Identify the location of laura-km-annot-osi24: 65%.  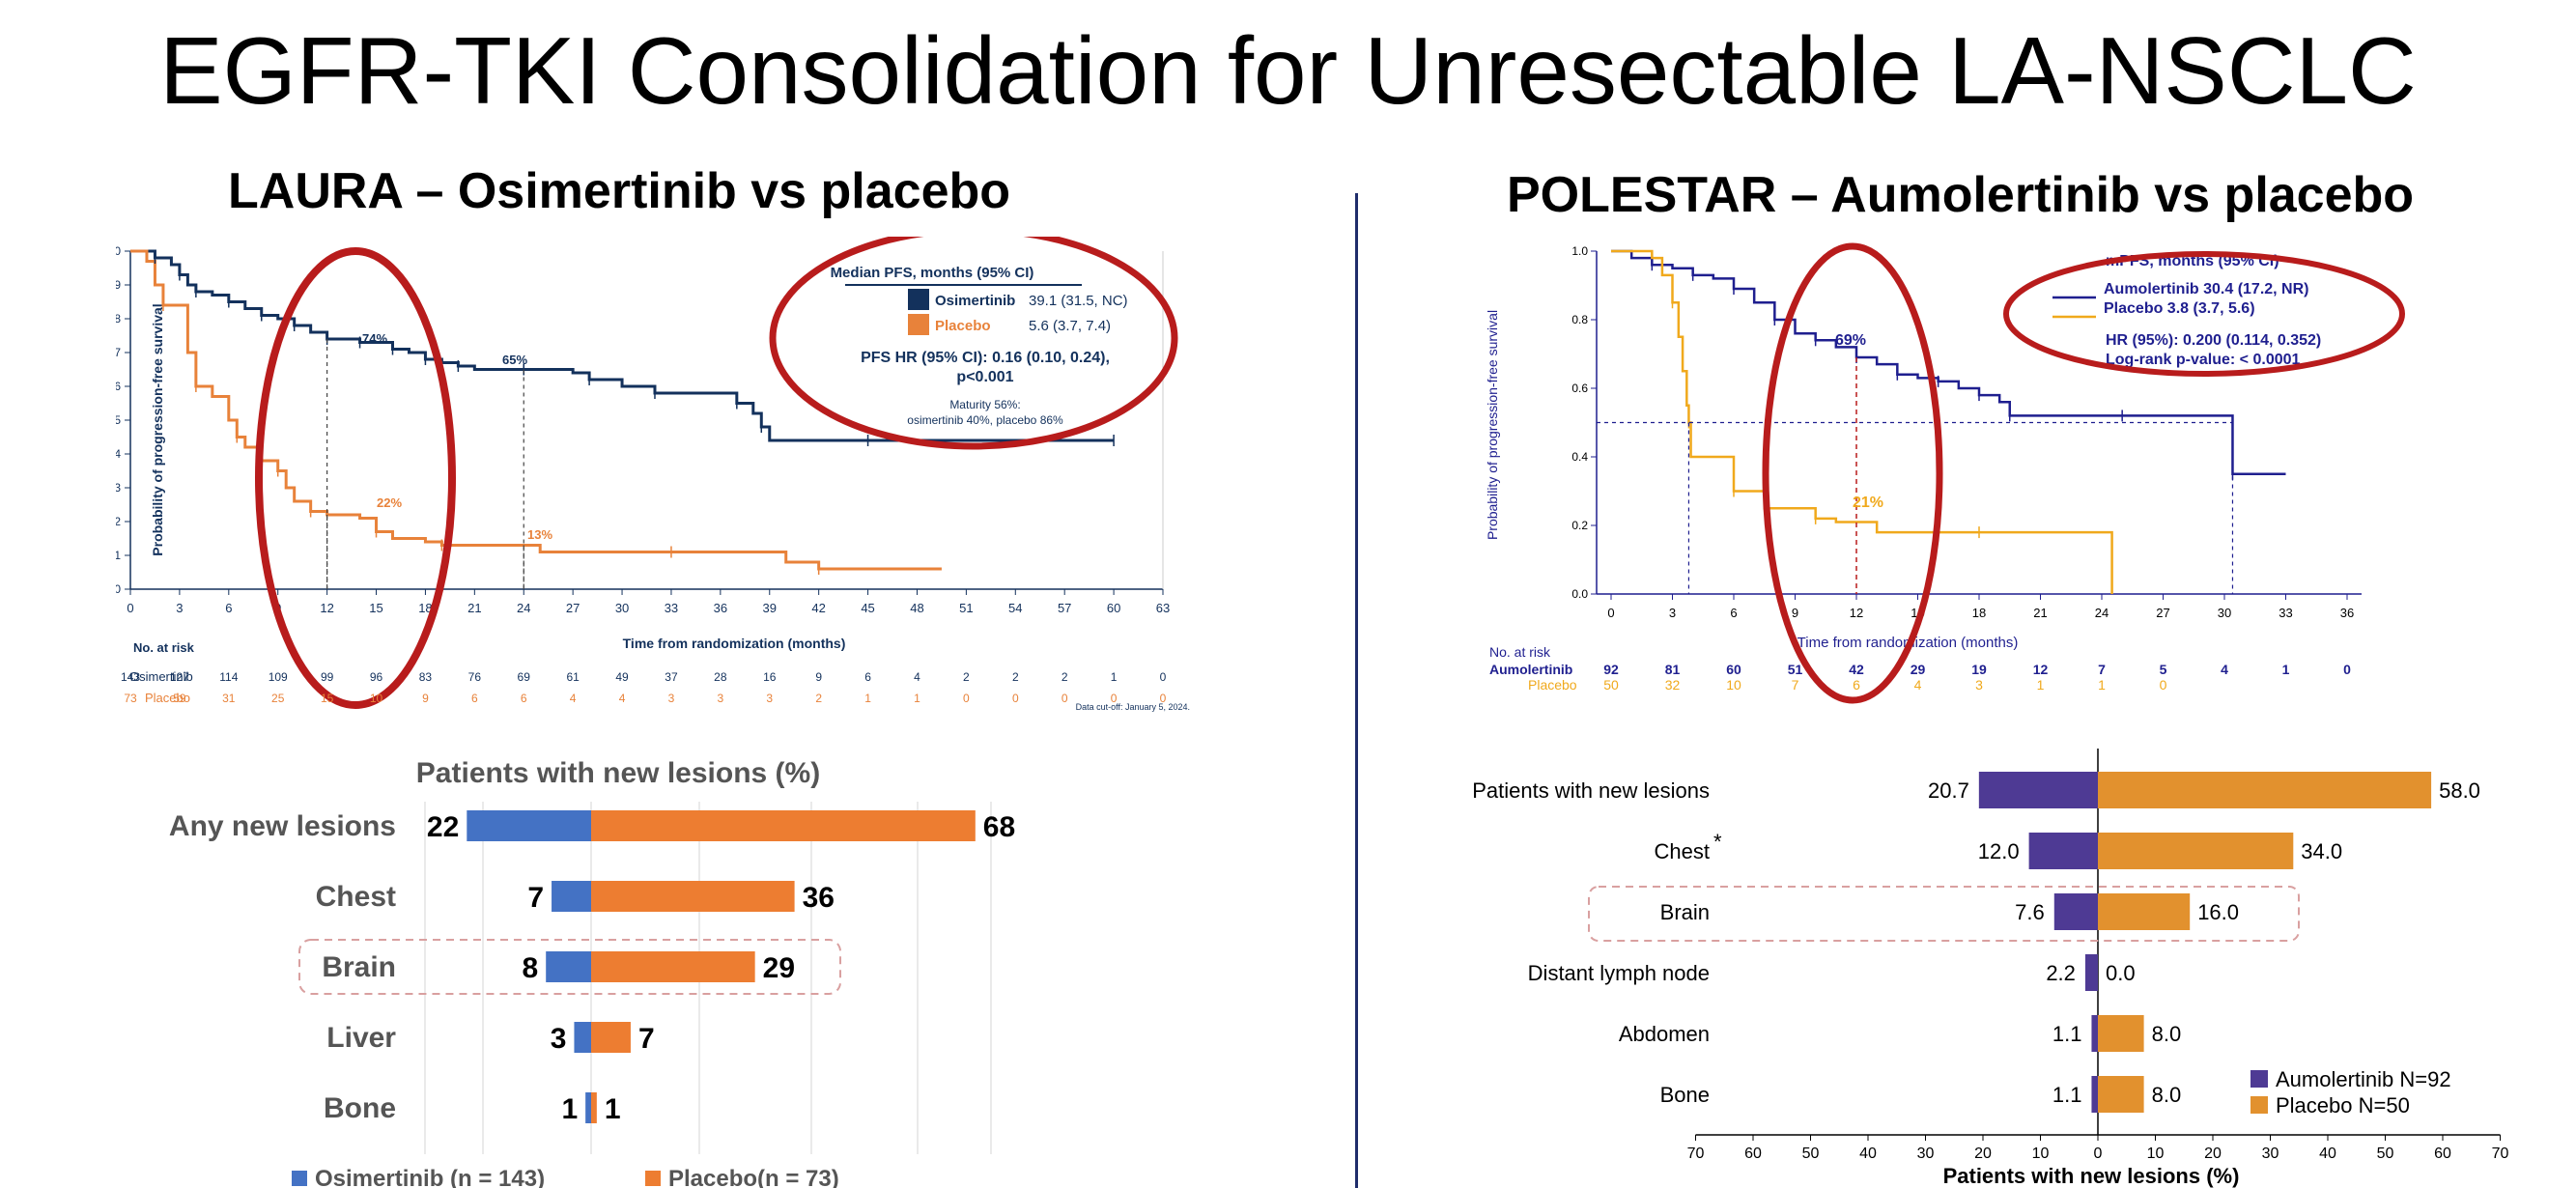
(514, 360).